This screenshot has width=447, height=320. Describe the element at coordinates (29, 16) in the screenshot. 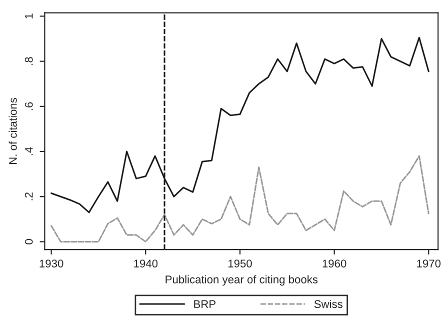

I see `y-tick-label: 1` at that location.